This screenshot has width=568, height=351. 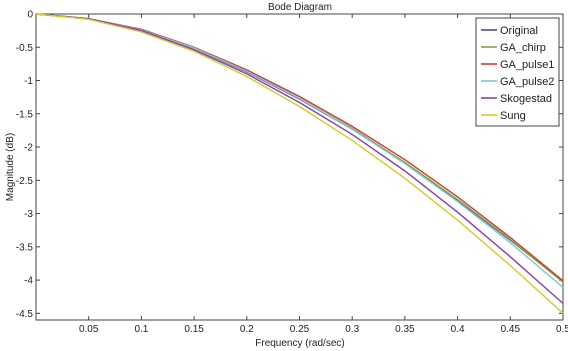 I want to click on x-tick-label: 0.5, so click(x=562, y=329).